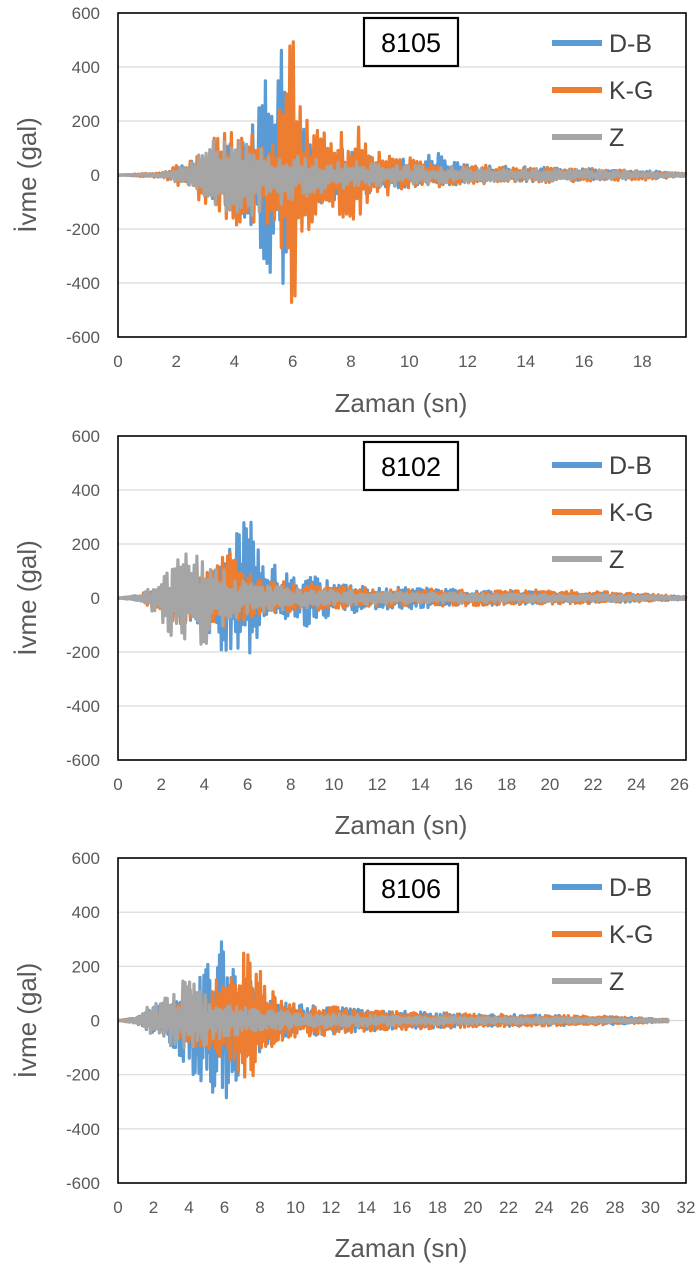  Describe the element at coordinates (615, 1207) in the screenshot. I see `x-tick-label: 28` at that location.